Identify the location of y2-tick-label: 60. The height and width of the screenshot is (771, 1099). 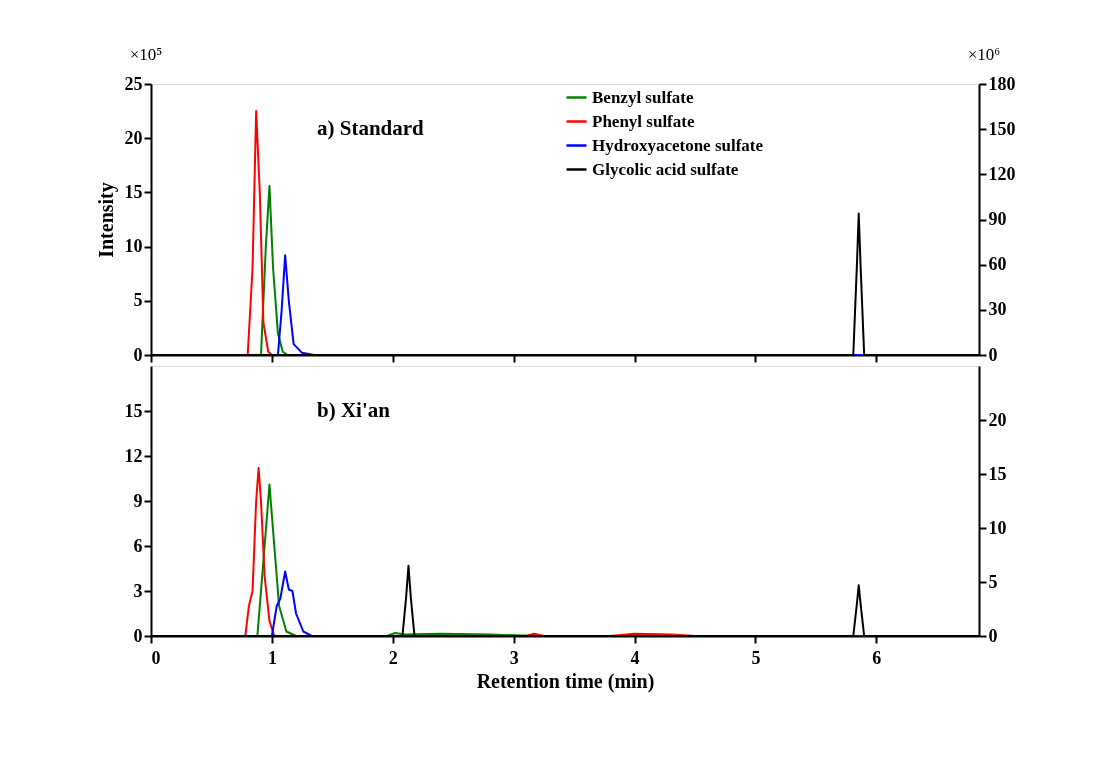
(997, 264).